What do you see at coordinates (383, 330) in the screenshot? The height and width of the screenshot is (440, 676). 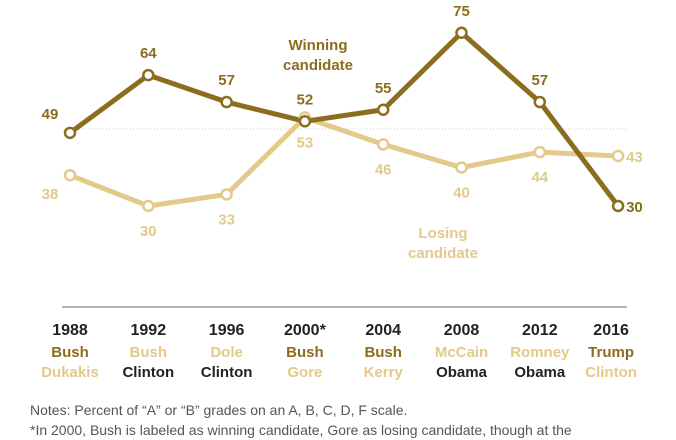 I see `year-label-4: 2004` at bounding box center [383, 330].